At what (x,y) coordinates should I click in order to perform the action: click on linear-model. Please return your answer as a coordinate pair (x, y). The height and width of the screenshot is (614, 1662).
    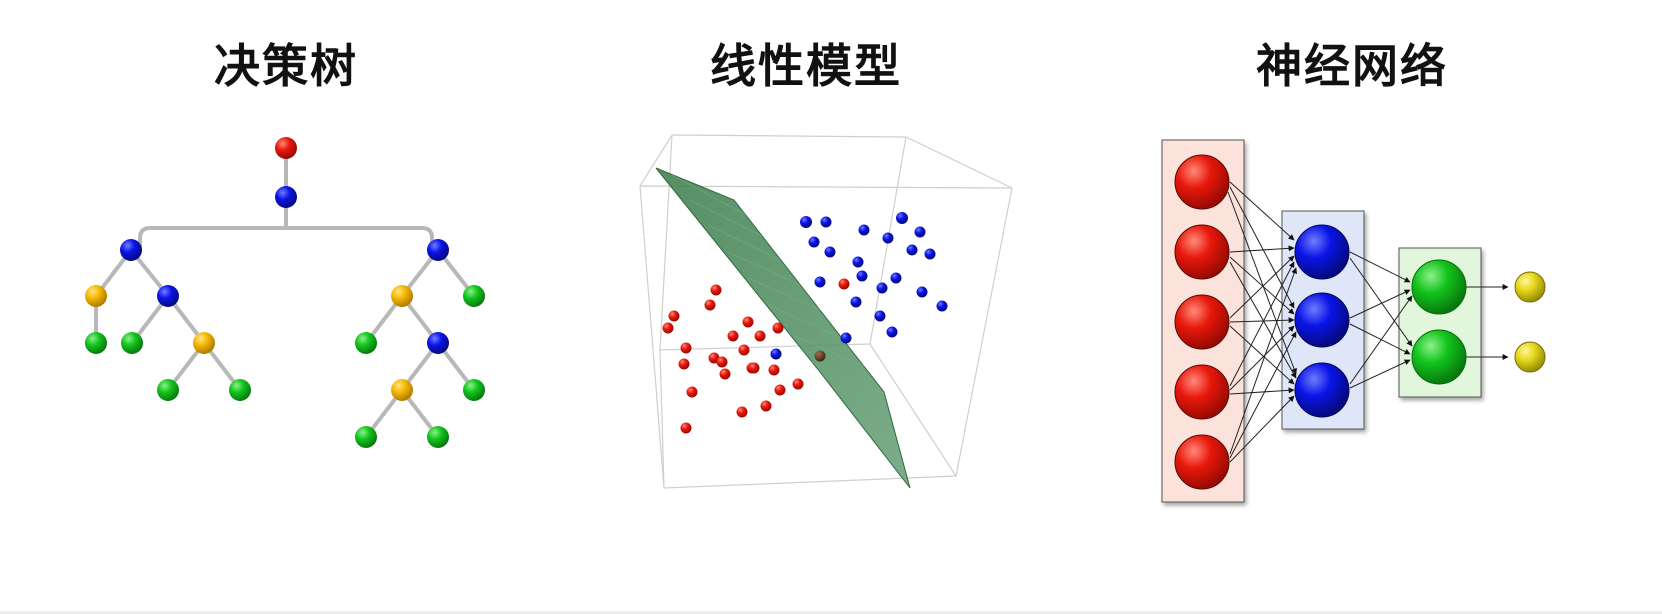
    Looking at the image, I should click on (826, 311).